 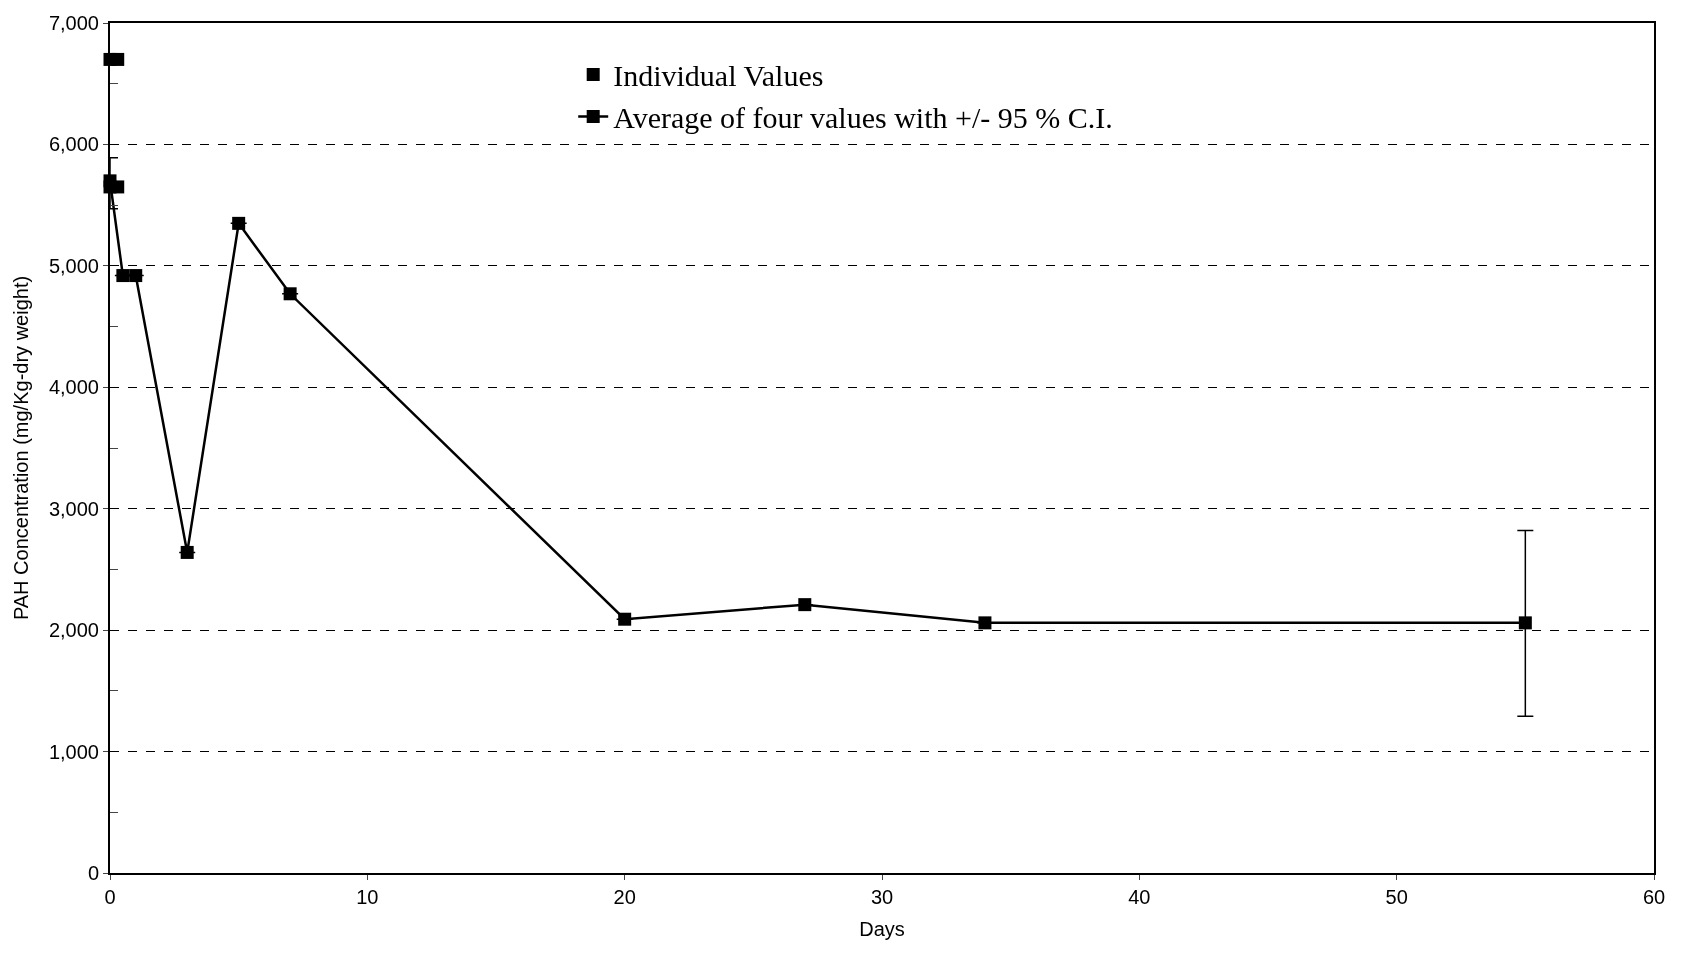 I want to click on x-tick-label: 10, so click(x=367, y=897).